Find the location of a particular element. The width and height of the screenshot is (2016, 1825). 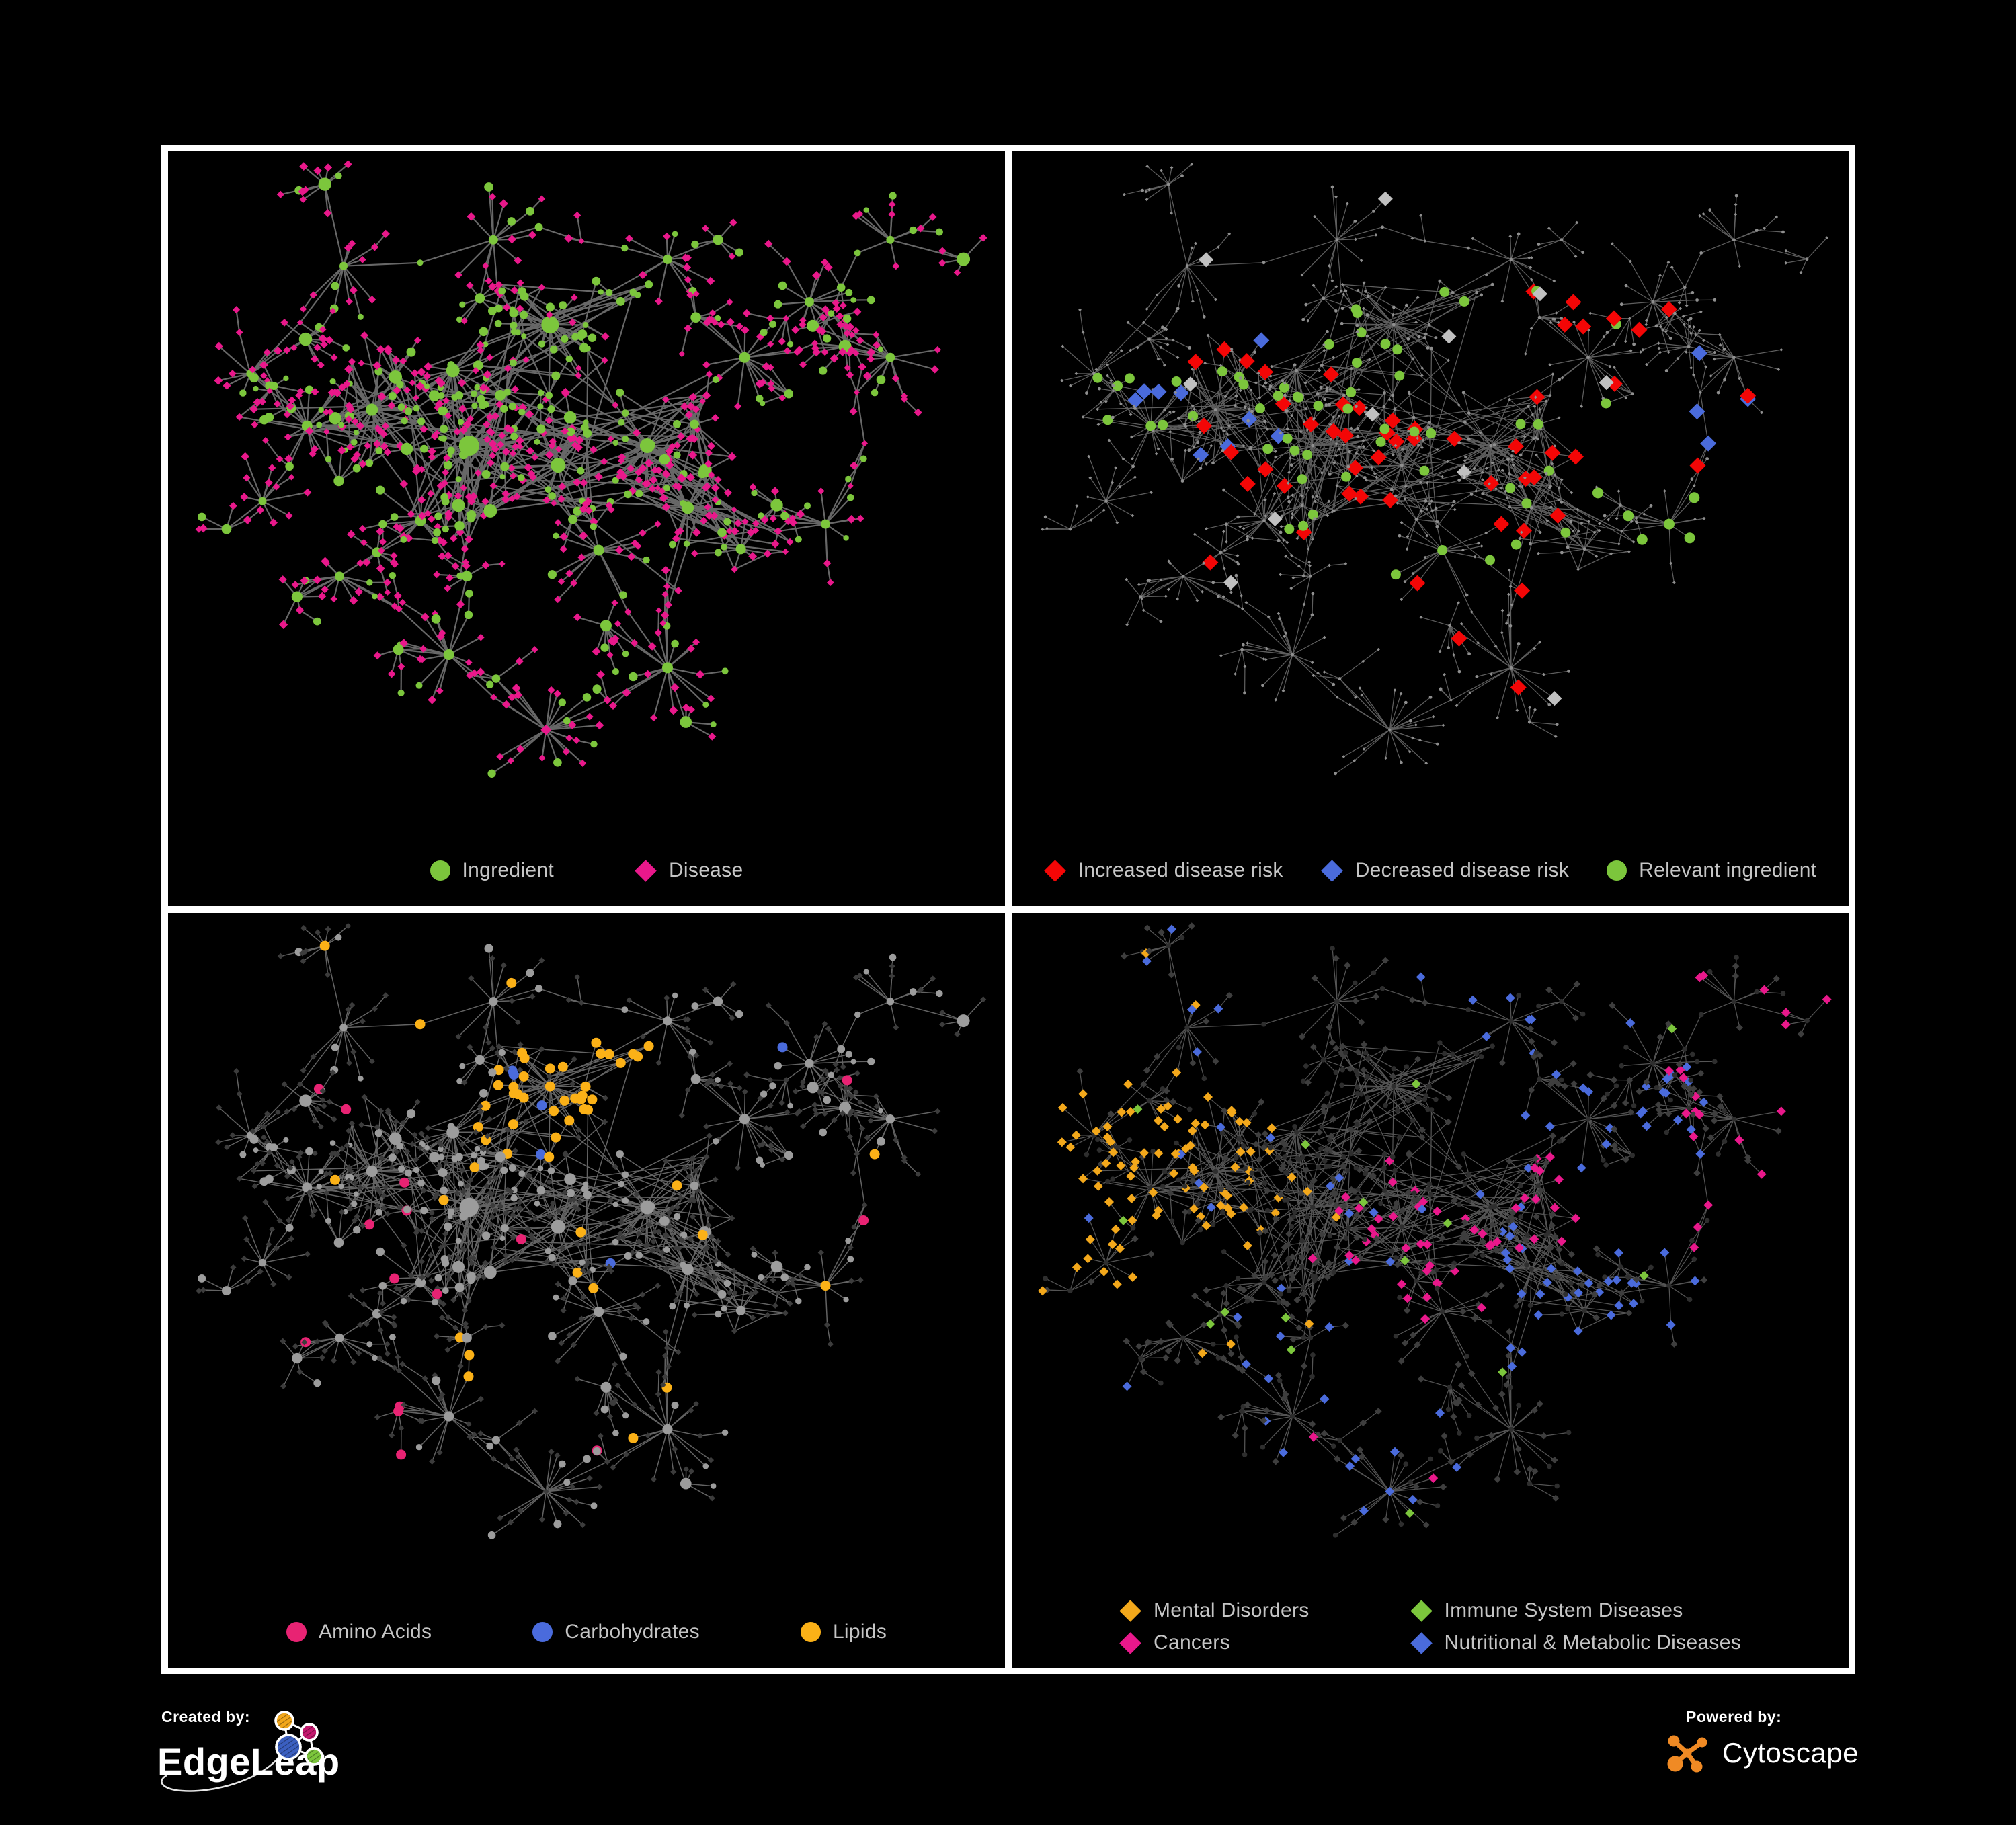

cytoscape-logo: Powered by: Cytoscape is located at coordinates (1766, 1747).